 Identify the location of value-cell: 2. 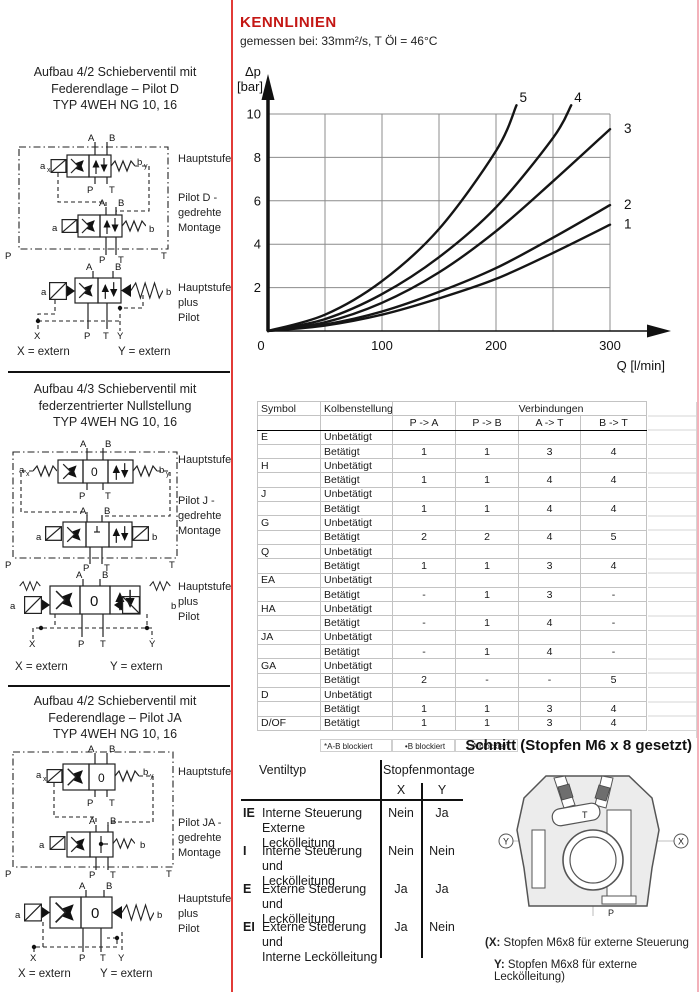
(424, 680).